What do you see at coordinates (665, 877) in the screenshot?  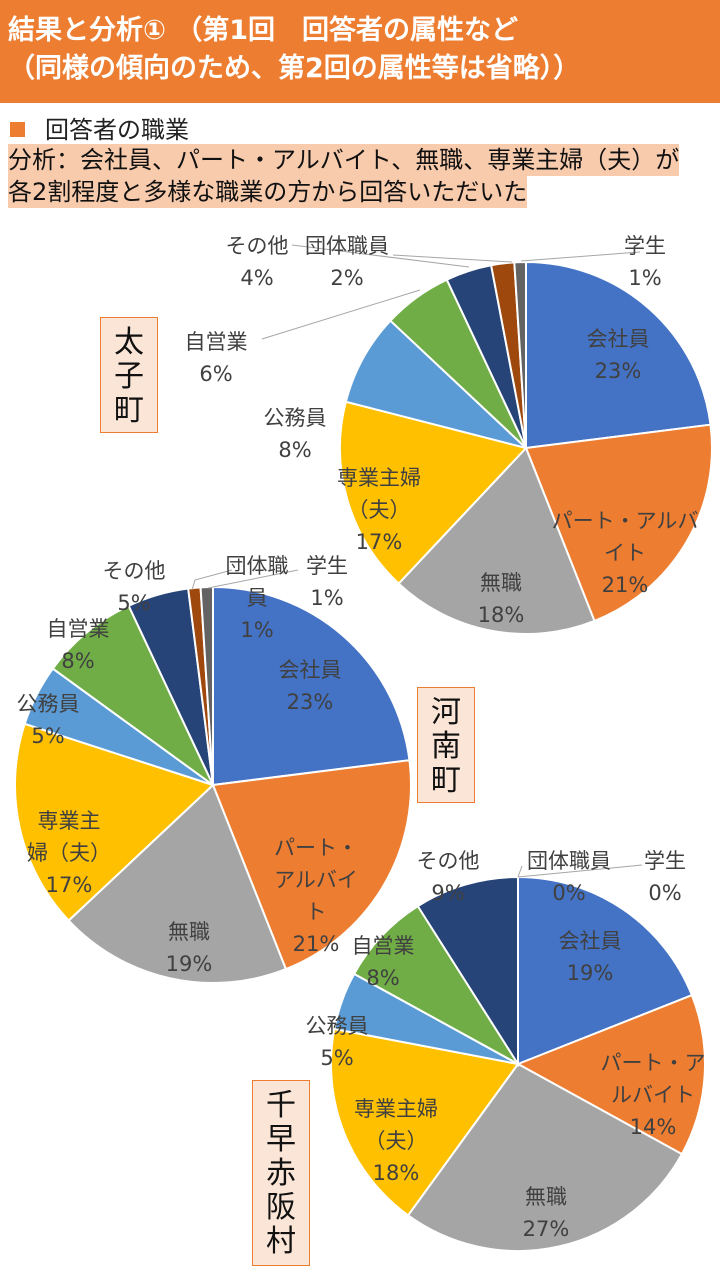 I see `data-label: 学生 0%` at bounding box center [665, 877].